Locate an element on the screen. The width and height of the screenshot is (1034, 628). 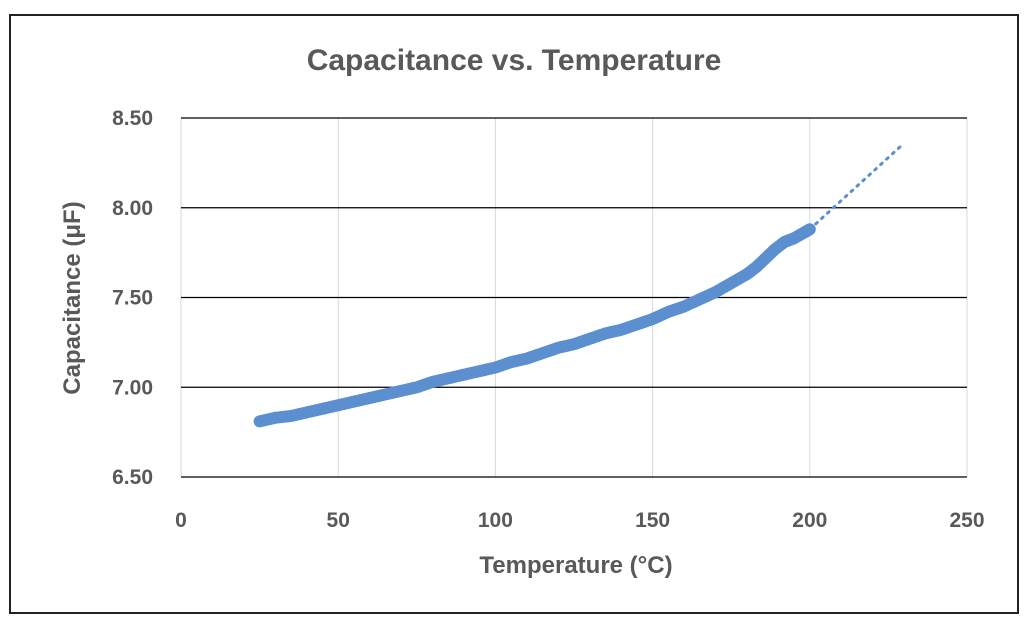
y-axis-ticks: 6.50 7.00 7.50 8.00 8.50 is located at coordinates (132, 298).